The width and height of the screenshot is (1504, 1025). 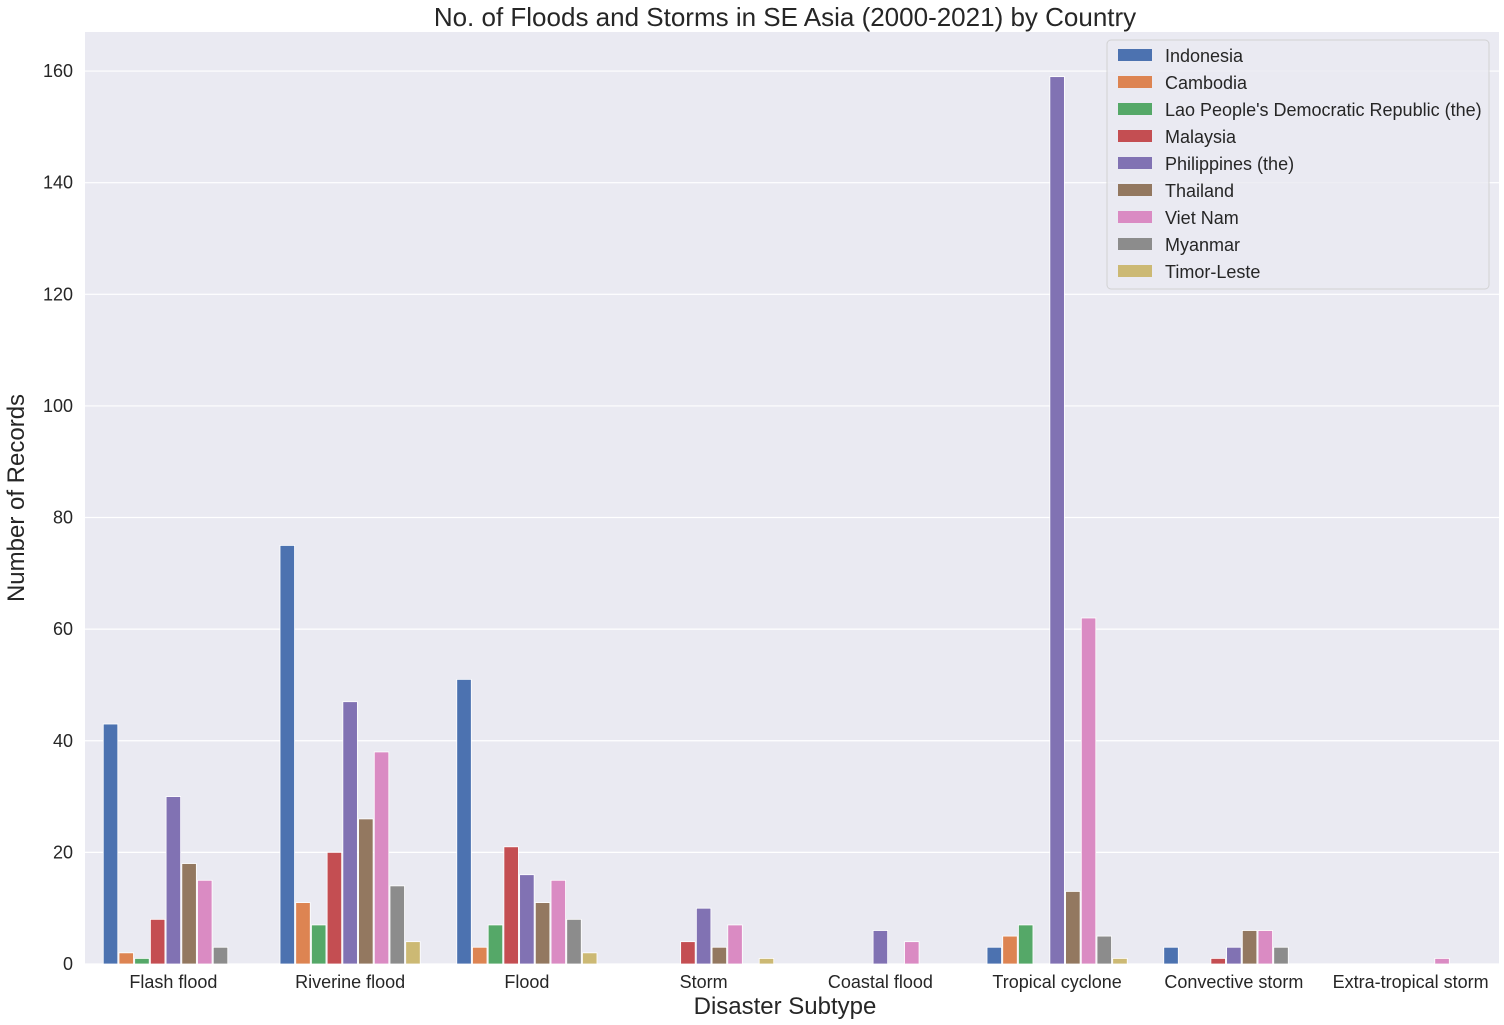 What do you see at coordinates (704, 982) in the screenshot?
I see `x-tick-label: Storm` at bounding box center [704, 982].